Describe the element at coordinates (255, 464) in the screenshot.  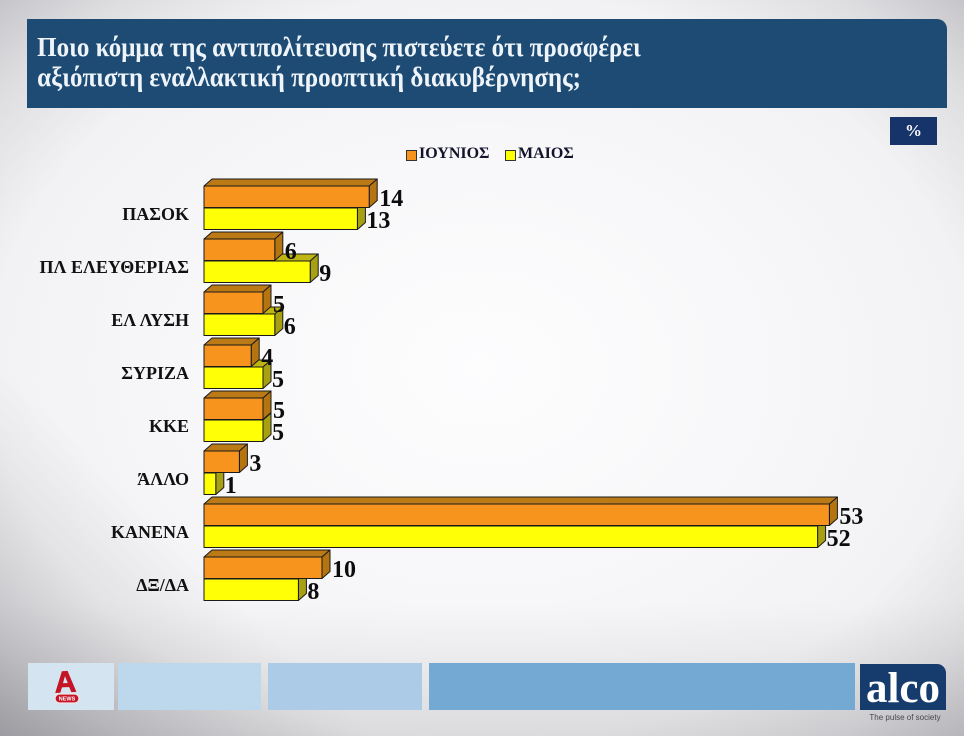
I see `svg-text: 3` at that location.